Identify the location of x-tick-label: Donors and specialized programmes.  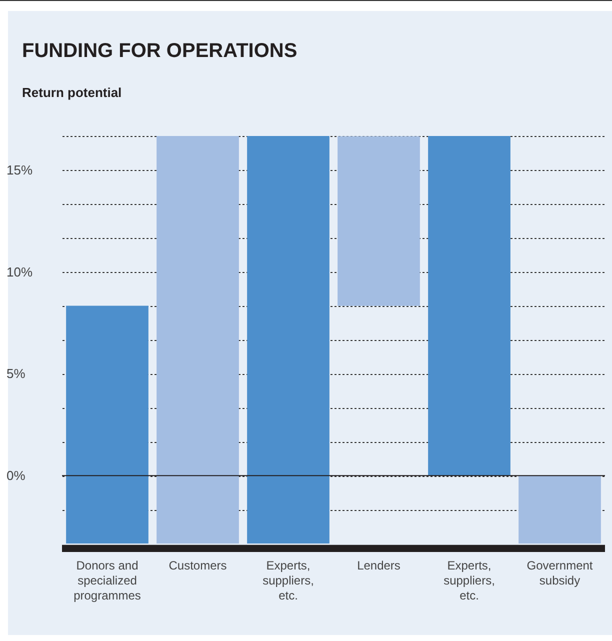
(107, 580).